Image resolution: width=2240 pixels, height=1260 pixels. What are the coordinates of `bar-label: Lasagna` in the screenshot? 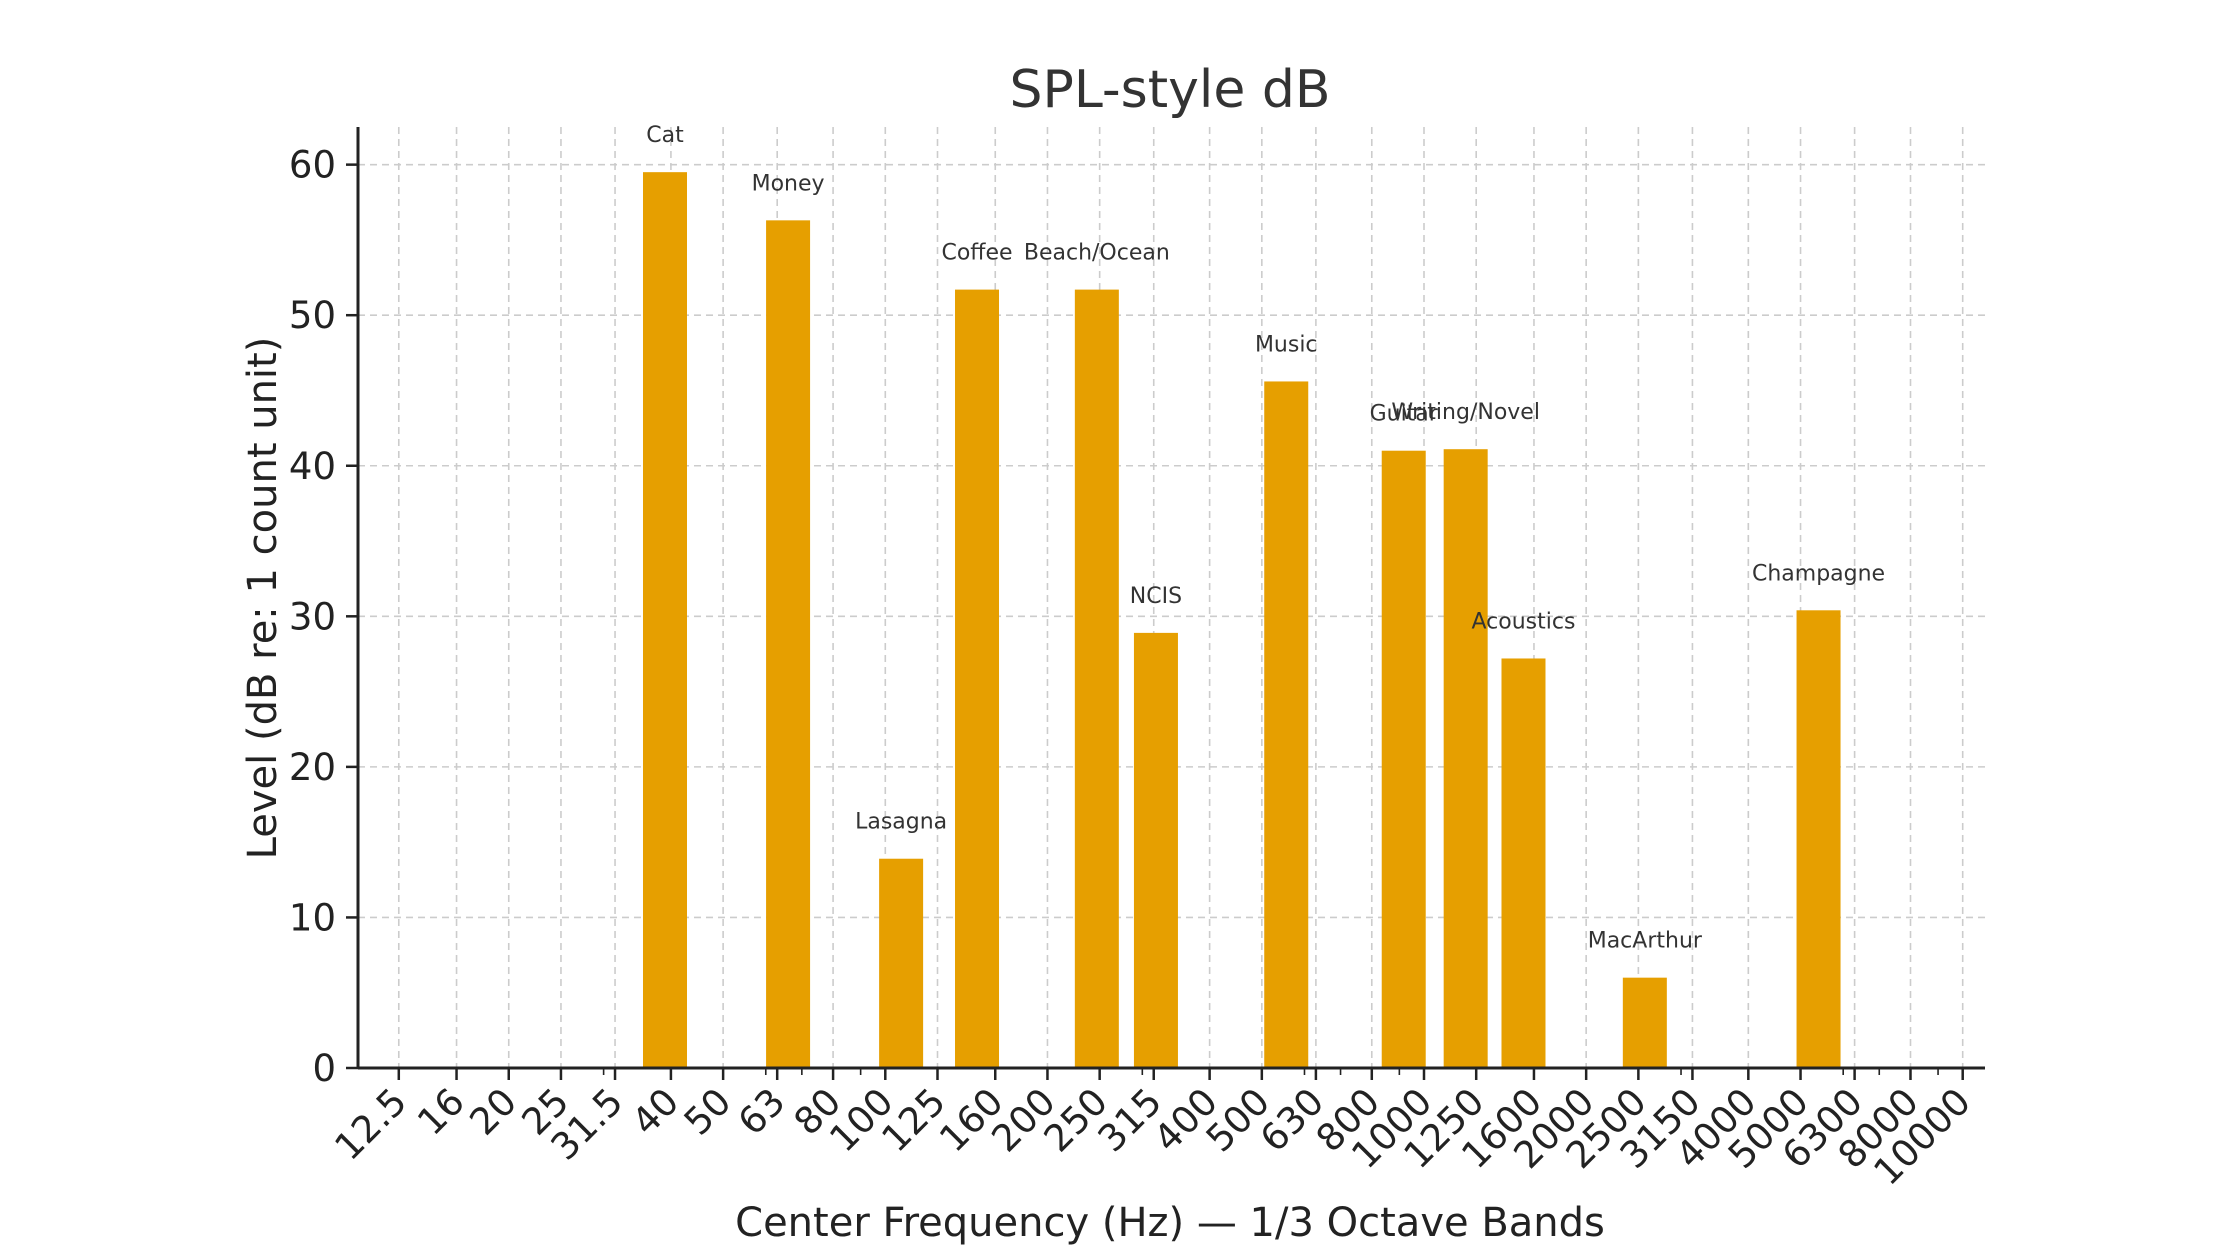 It's located at (901, 822).